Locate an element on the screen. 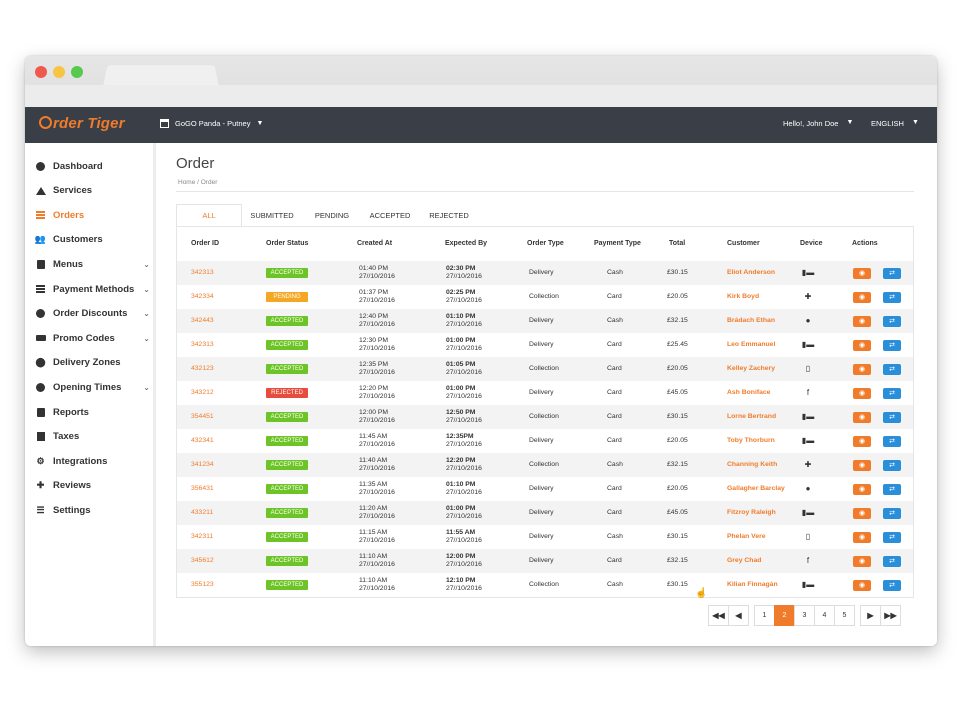 The image size is (960, 720). col-header-created-at: Created At is located at coordinates (375, 243).